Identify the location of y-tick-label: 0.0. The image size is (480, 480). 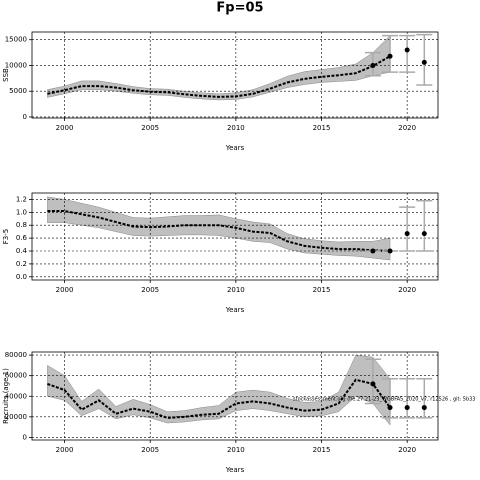
(21, 277).